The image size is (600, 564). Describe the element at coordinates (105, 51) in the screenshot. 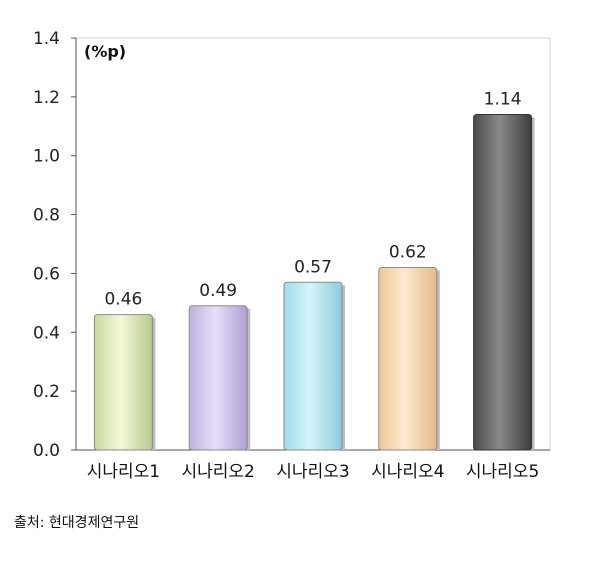

I see `unit-label: (%p)` at that location.